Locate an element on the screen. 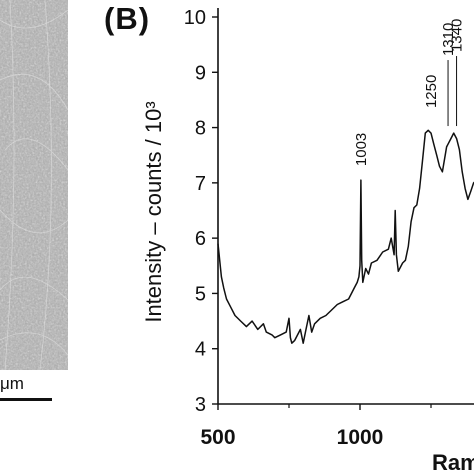 The image size is (474, 474). x-tick-label: 500 is located at coordinates (217, 437).